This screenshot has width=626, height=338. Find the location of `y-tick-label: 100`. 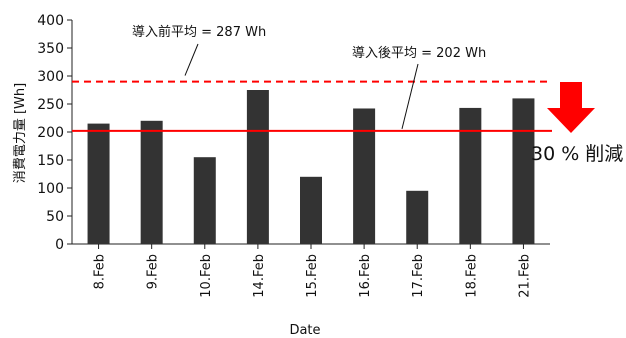

y-tick-label: 100 is located at coordinates (50, 189).